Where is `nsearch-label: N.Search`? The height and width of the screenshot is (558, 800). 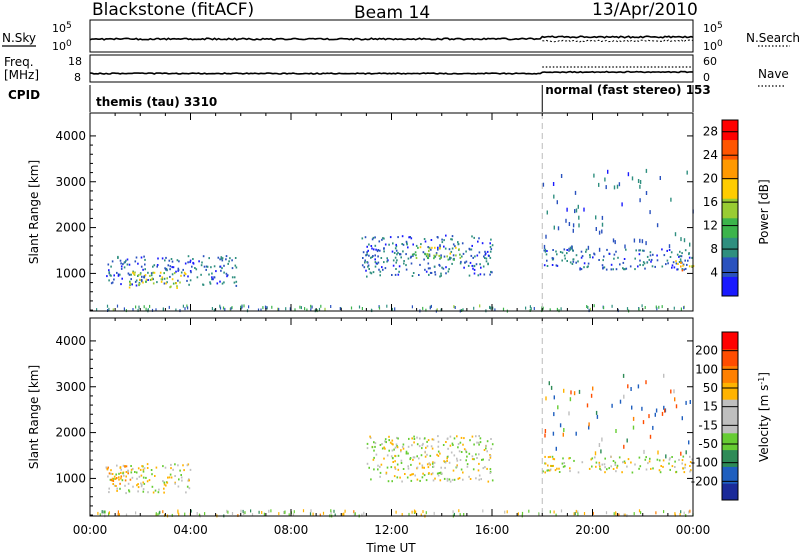 nsearch-label: N.Search is located at coordinates (773, 38).